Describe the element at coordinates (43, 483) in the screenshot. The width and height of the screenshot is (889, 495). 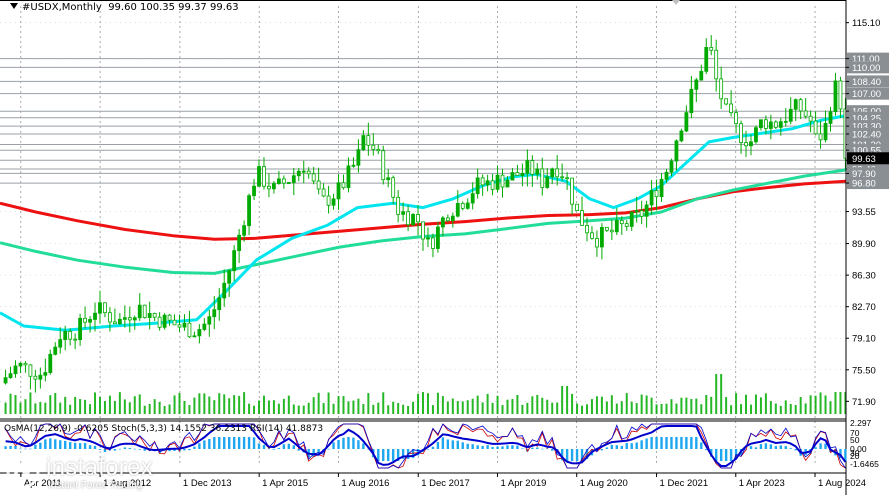
I see `time-label: Apr 2011` at that location.